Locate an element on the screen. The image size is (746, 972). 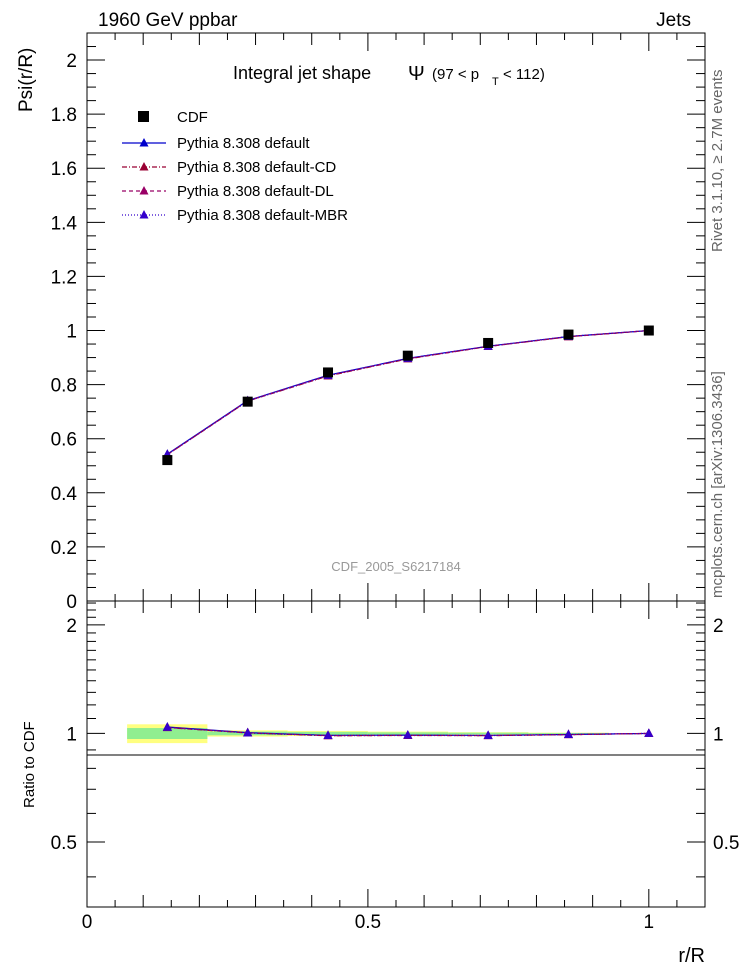
analysis-watermark: CDF_2005_S6217184 is located at coordinates (395, 566).